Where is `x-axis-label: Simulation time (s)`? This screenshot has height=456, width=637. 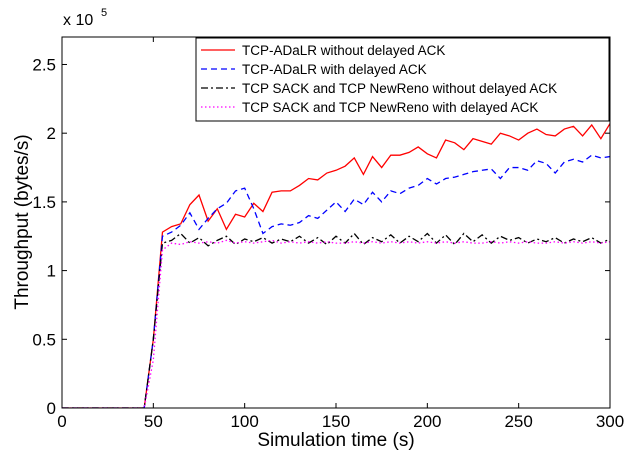
x-axis-label: Simulation time (s) is located at coordinates (335, 440).